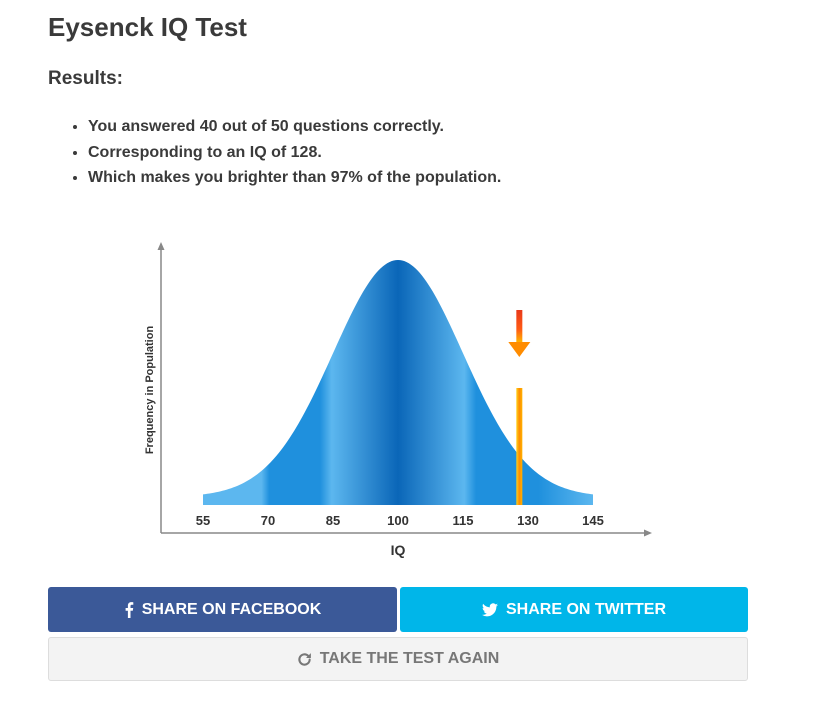 The width and height of the screenshot is (819, 702). What do you see at coordinates (528, 520) in the screenshot?
I see `x-tick-label: 130` at bounding box center [528, 520].